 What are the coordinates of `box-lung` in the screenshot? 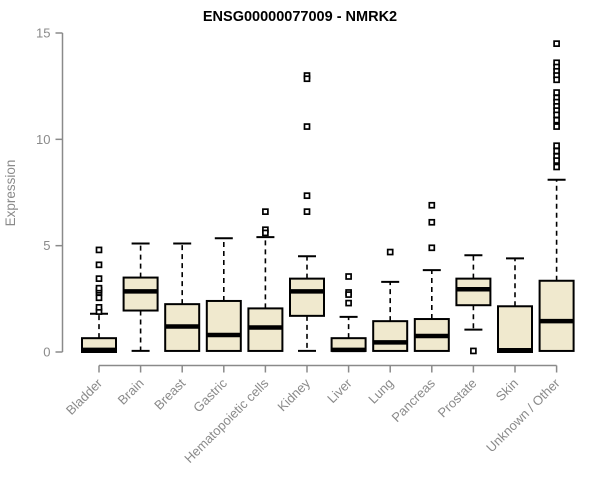 It's located at (390, 300).